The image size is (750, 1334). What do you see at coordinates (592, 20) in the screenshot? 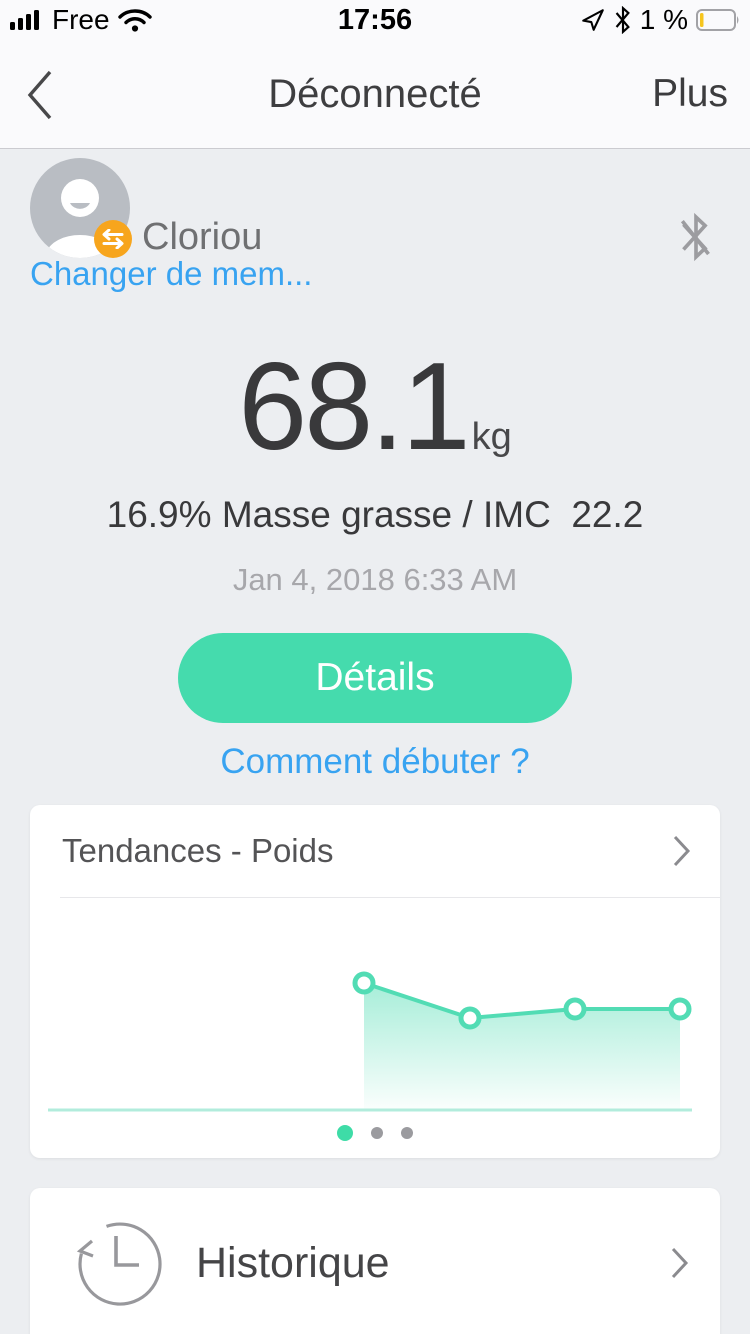
I see `location-arrow-icon` at bounding box center [592, 20].